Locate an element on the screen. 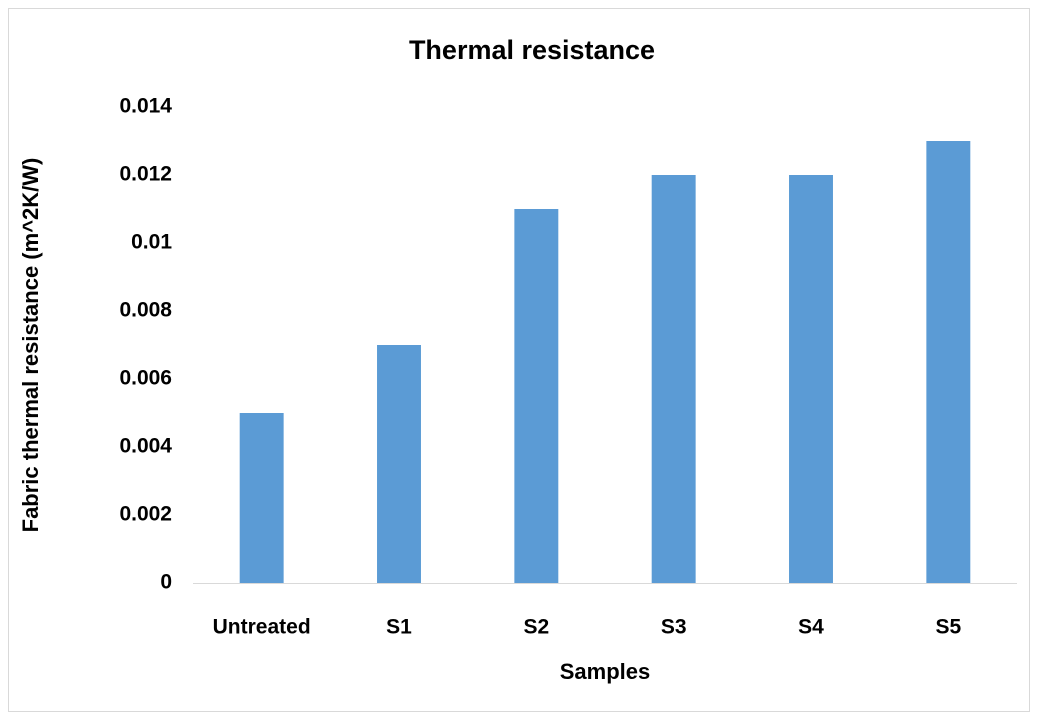 The image size is (1038, 720). x-tick-label: S1 is located at coordinates (399, 627).